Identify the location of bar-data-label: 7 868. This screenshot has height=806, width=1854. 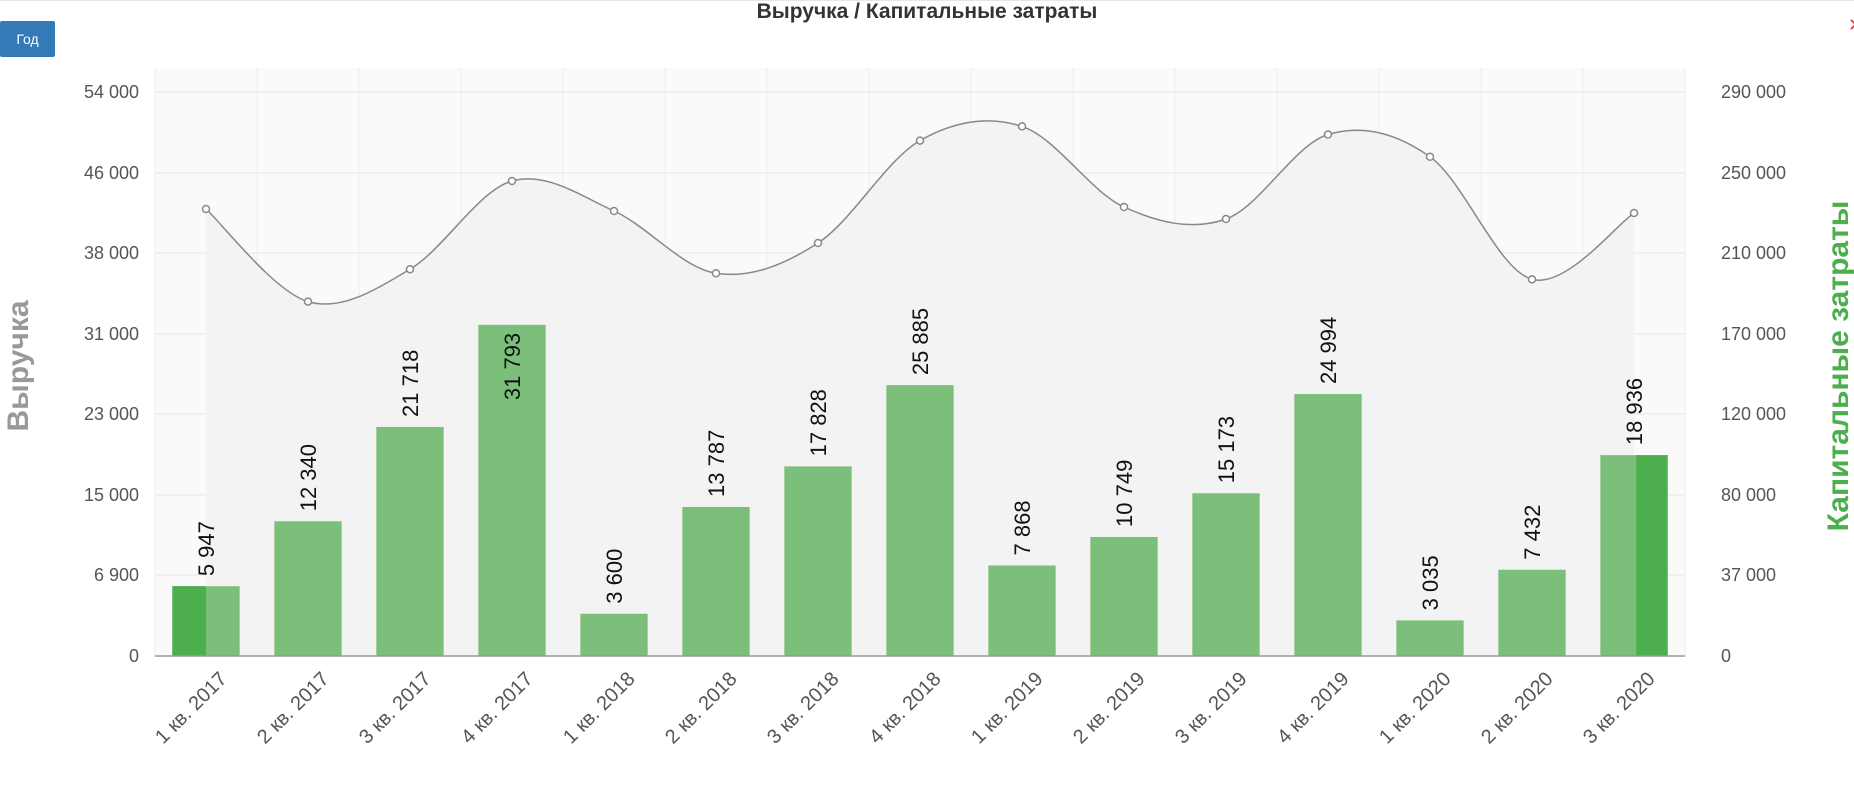
(1022, 527).